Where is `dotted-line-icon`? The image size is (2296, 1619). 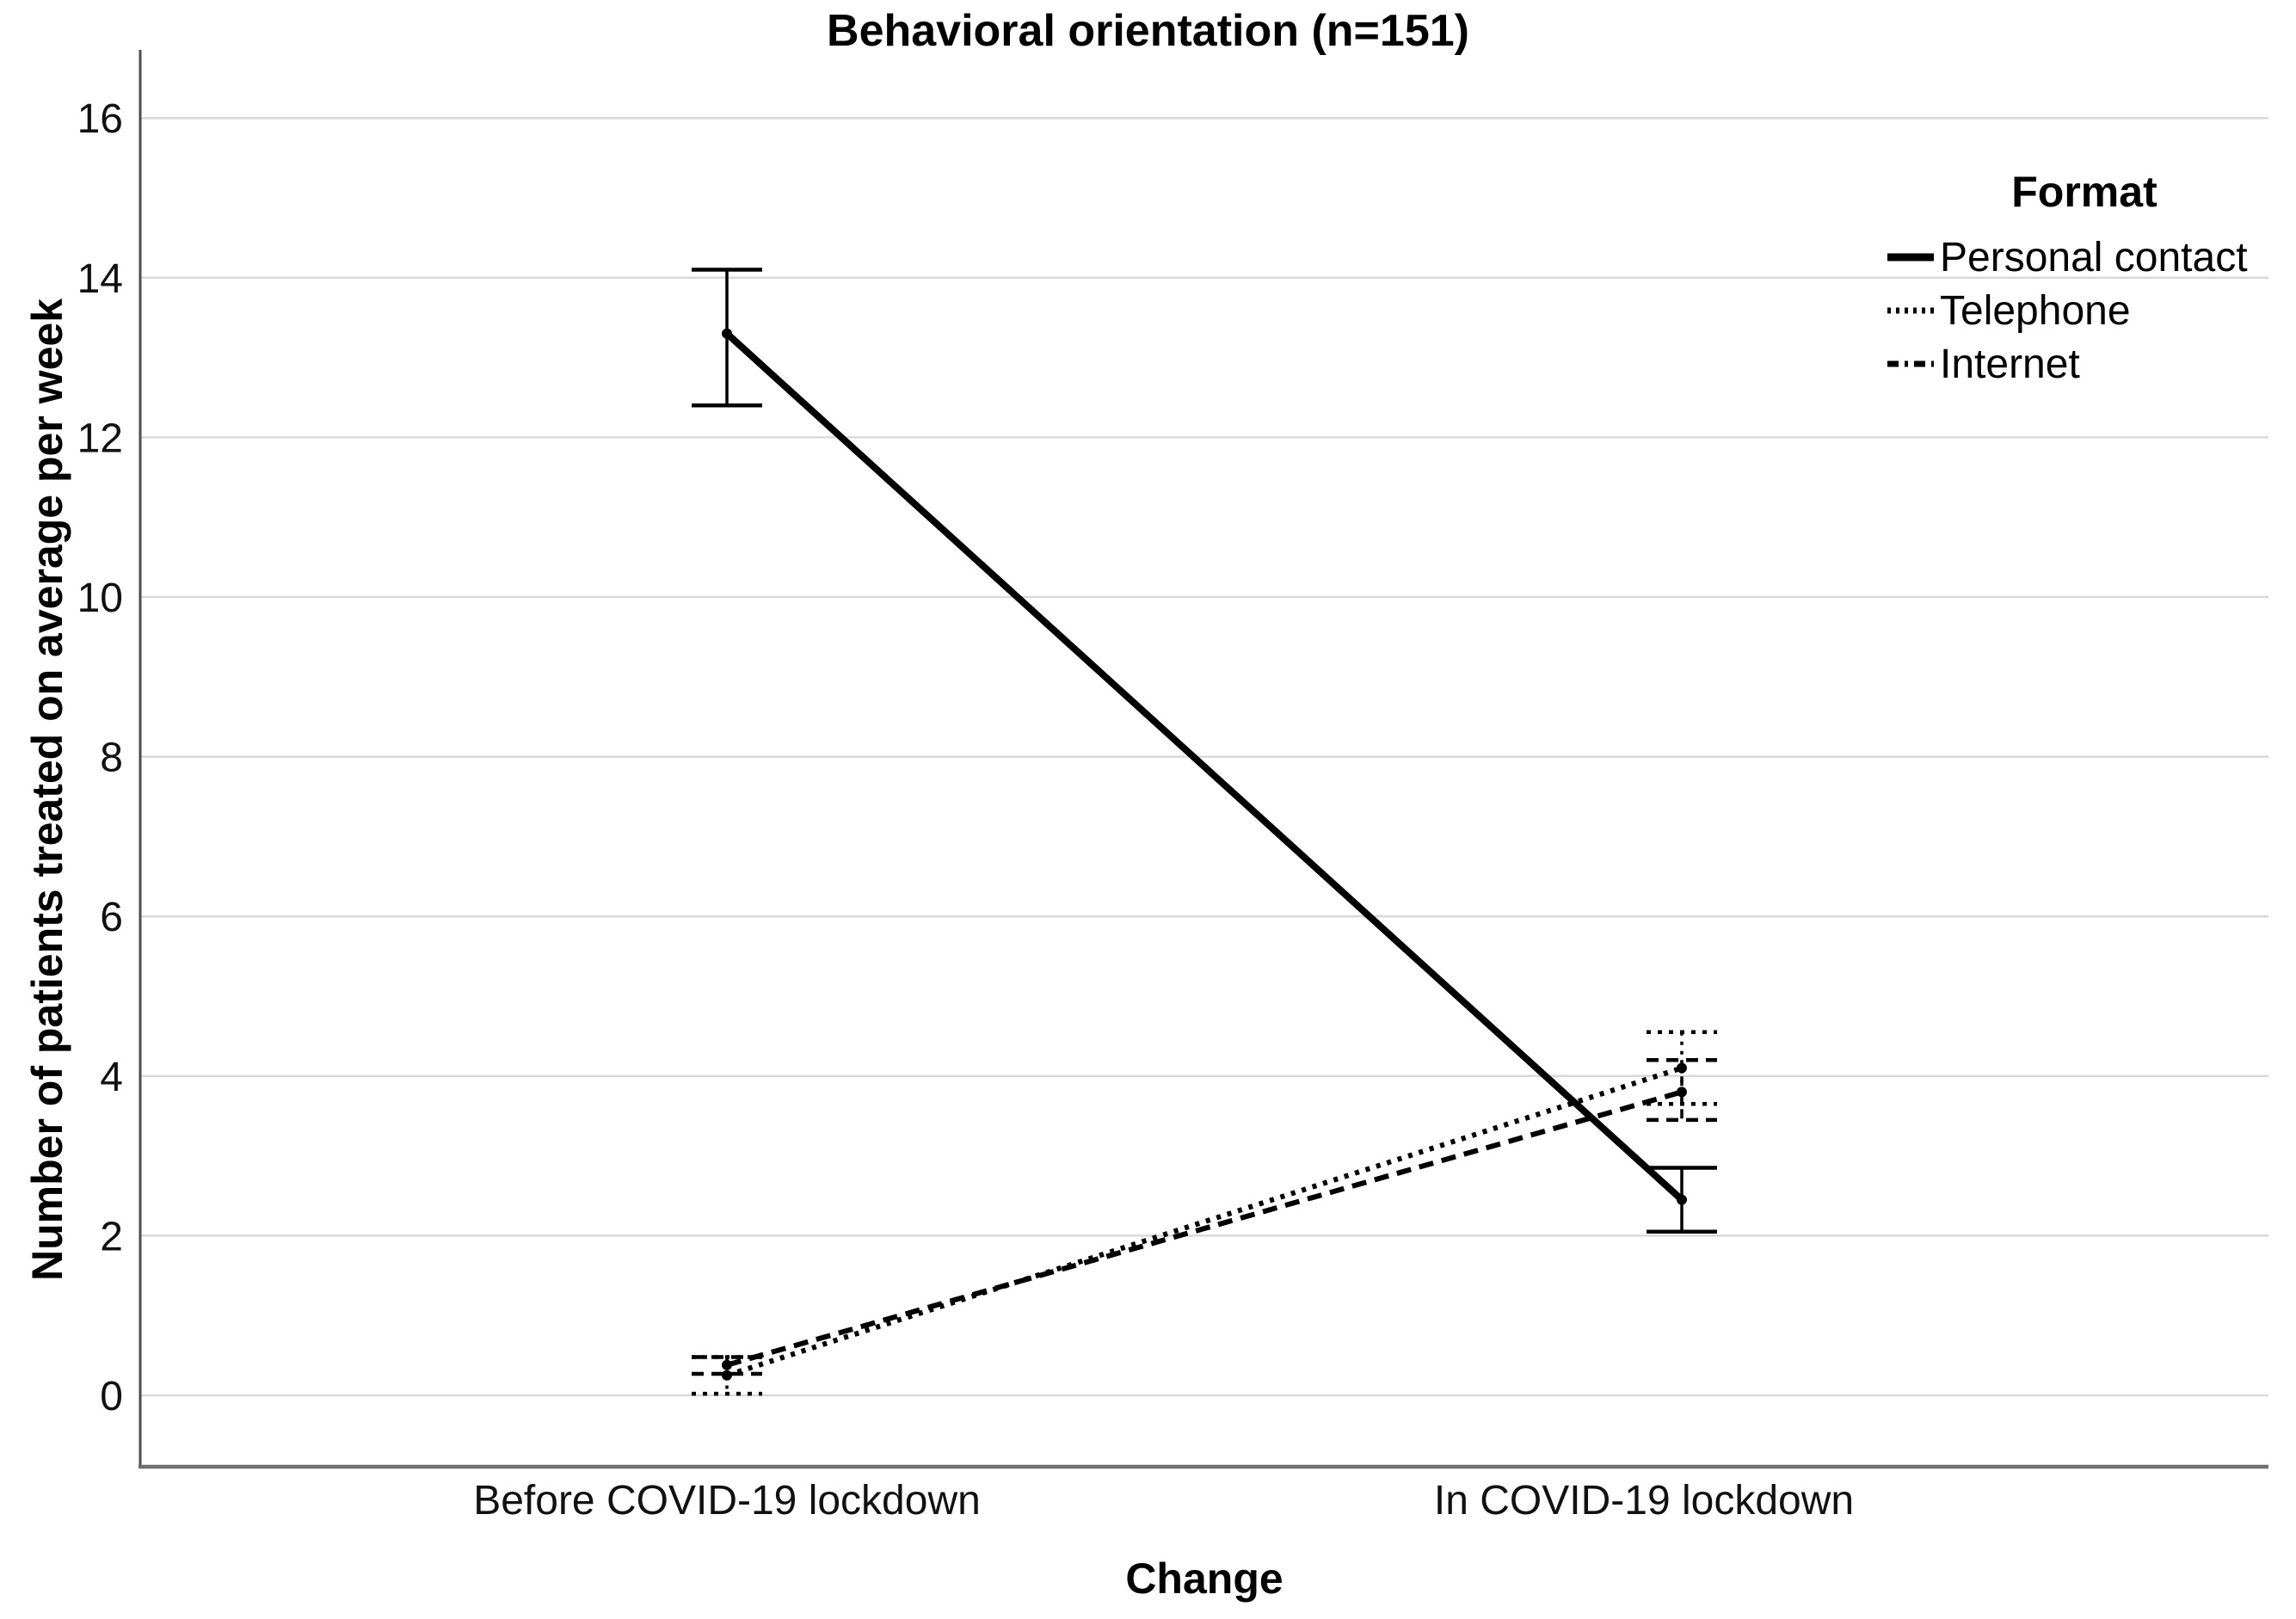 dotted-line-icon is located at coordinates (1910, 311).